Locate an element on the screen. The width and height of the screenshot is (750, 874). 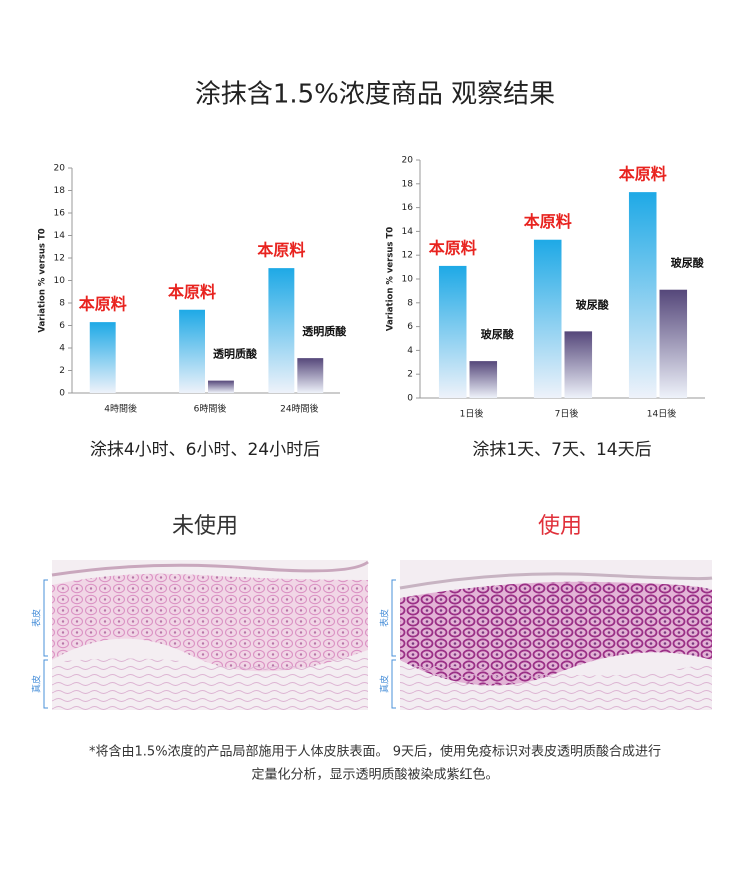
x-tick-label: 1日後 is located at coordinates (472, 414).